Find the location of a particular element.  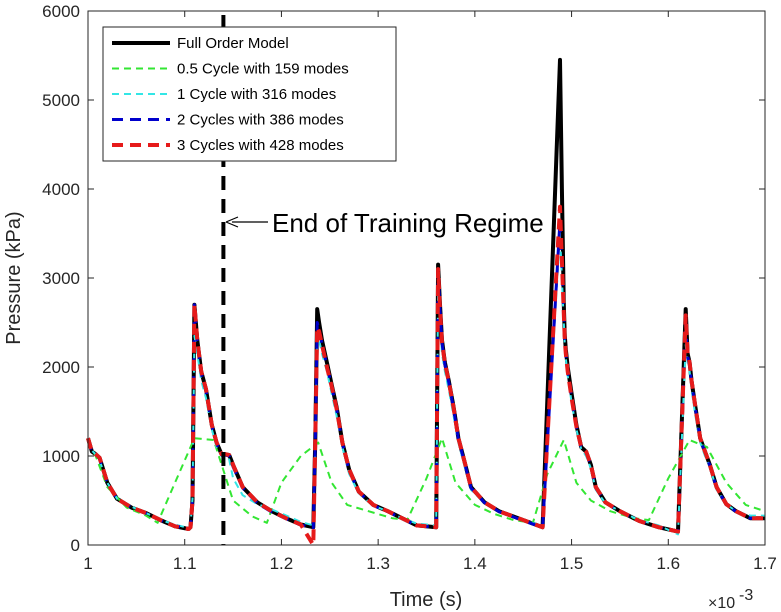

y-tick-label: 5000 is located at coordinates (61, 100).